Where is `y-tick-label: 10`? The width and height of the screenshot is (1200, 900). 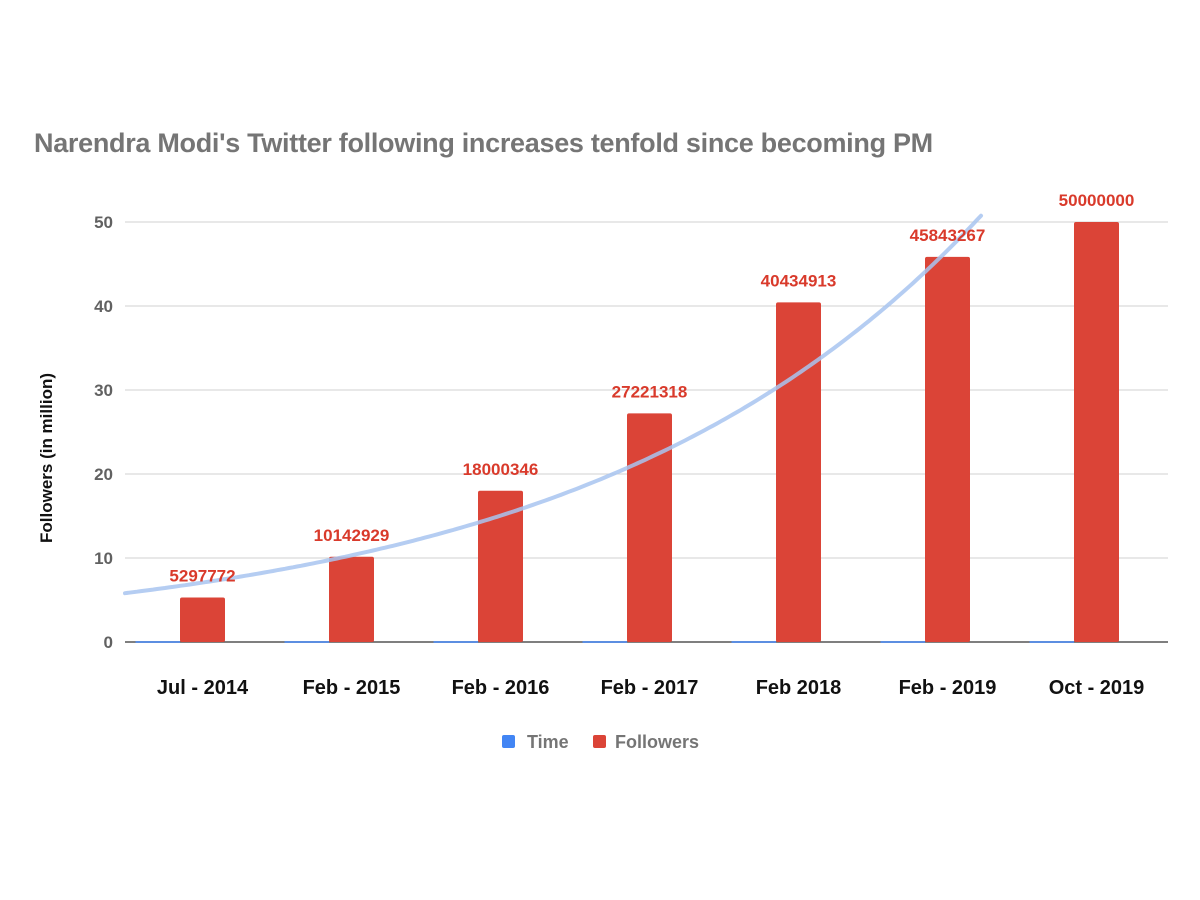 y-tick-label: 10 is located at coordinates (103, 558).